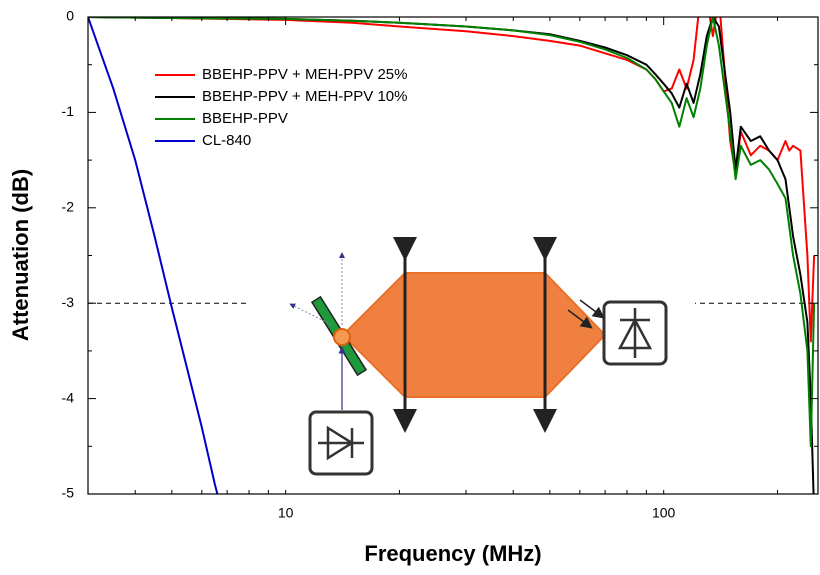 The image size is (820, 575). Describe the element at coordinates (68, 207) in the screenshot. I see `y-tick-label: -2` at that location.